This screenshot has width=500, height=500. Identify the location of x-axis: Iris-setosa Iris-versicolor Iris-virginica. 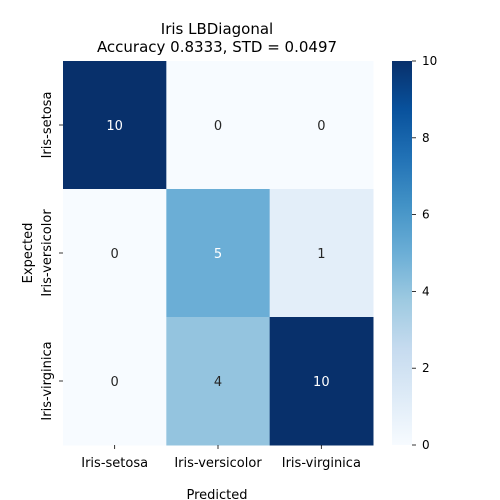
(221, 458).